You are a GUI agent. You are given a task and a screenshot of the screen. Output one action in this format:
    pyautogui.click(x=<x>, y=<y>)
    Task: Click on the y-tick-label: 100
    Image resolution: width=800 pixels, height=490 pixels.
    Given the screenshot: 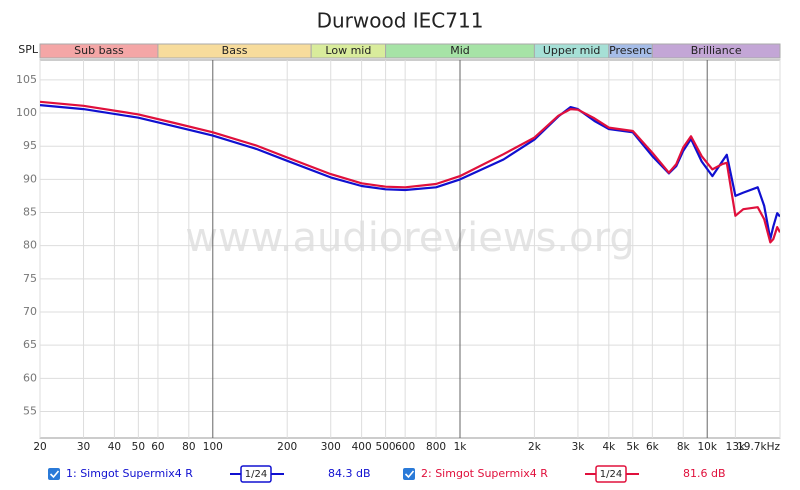 What is the action you would take?
    pyautogui.click(x=26, y=112)
    